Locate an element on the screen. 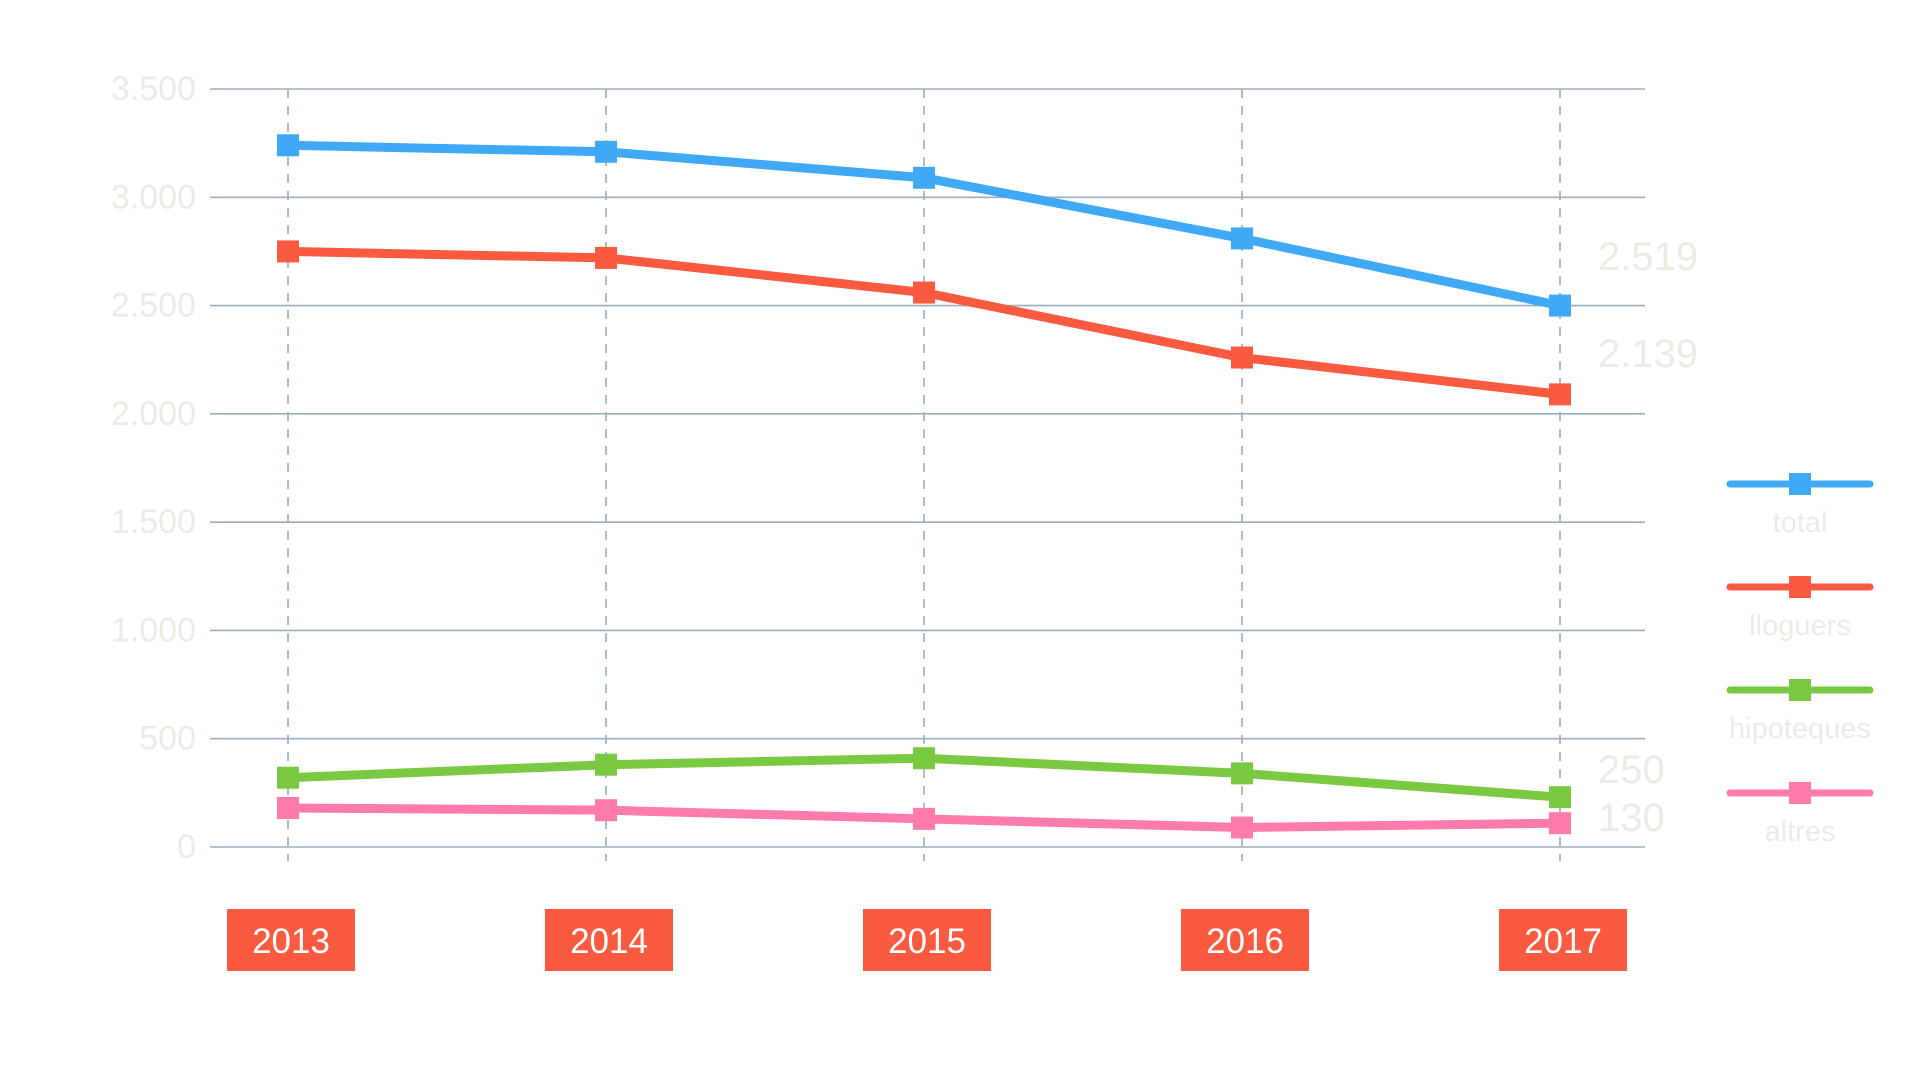 This screenshot has height=1080, width=1920. legend-label-lloguers: lloguers is located at coordinates (1800, 626).